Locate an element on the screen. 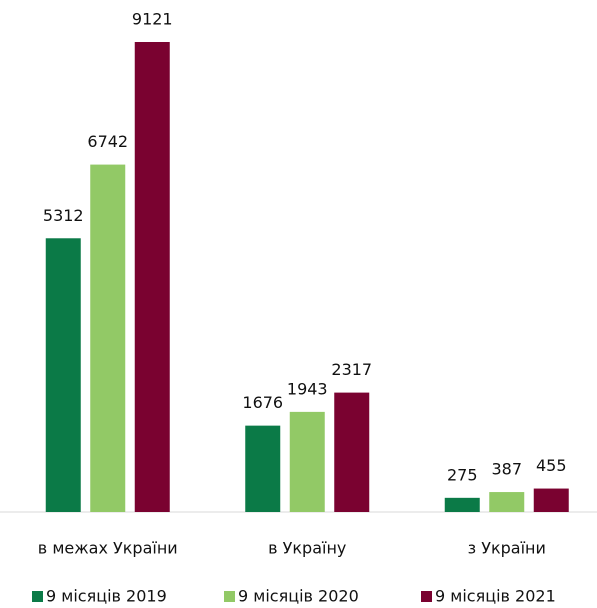  legend-label: 9 місяців 2019 is located at coordinates (106, 596).